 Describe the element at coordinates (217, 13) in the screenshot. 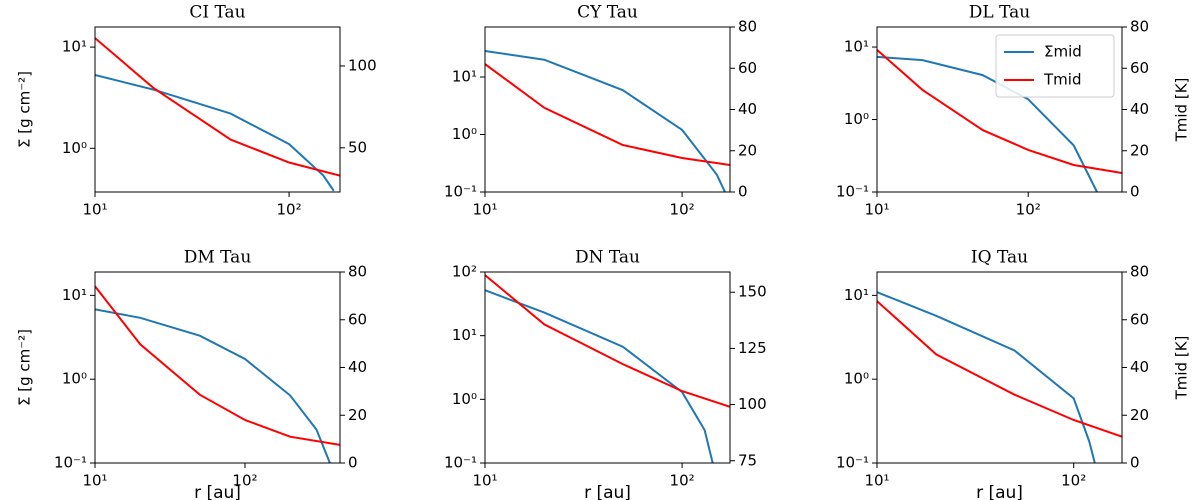

I see `subplot-title: CI Tau` at that location.